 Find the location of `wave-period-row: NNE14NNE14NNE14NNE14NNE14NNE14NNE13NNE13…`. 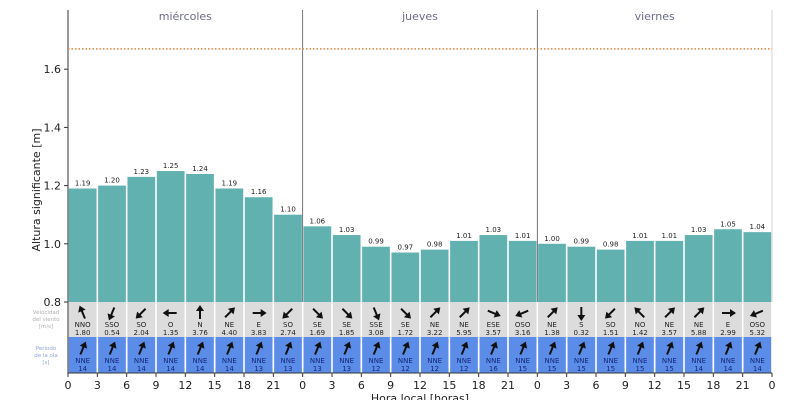

wave-period-row: NNE14NNE14NNE14NNE14NNE14NNE14NNE13NNE13… is located at coordinates (420, 355).